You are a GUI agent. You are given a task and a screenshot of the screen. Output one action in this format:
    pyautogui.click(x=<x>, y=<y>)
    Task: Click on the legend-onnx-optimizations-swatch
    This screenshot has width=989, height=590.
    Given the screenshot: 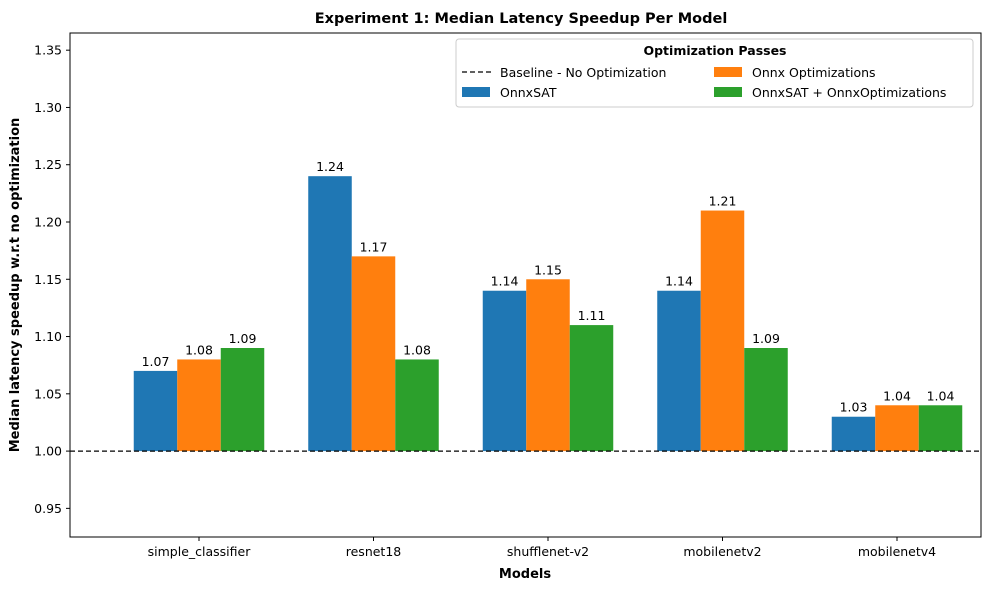 What is the action you would take?
    pyautogui.click(x=728, y=72)
    